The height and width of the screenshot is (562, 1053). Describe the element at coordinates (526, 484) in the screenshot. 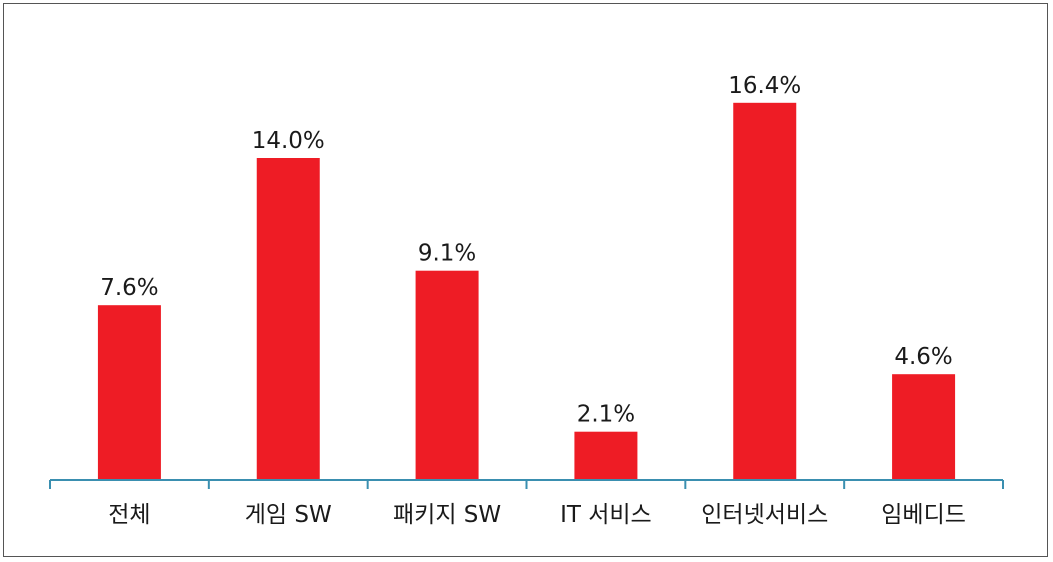

I see `x-axis-ticks` at that location.